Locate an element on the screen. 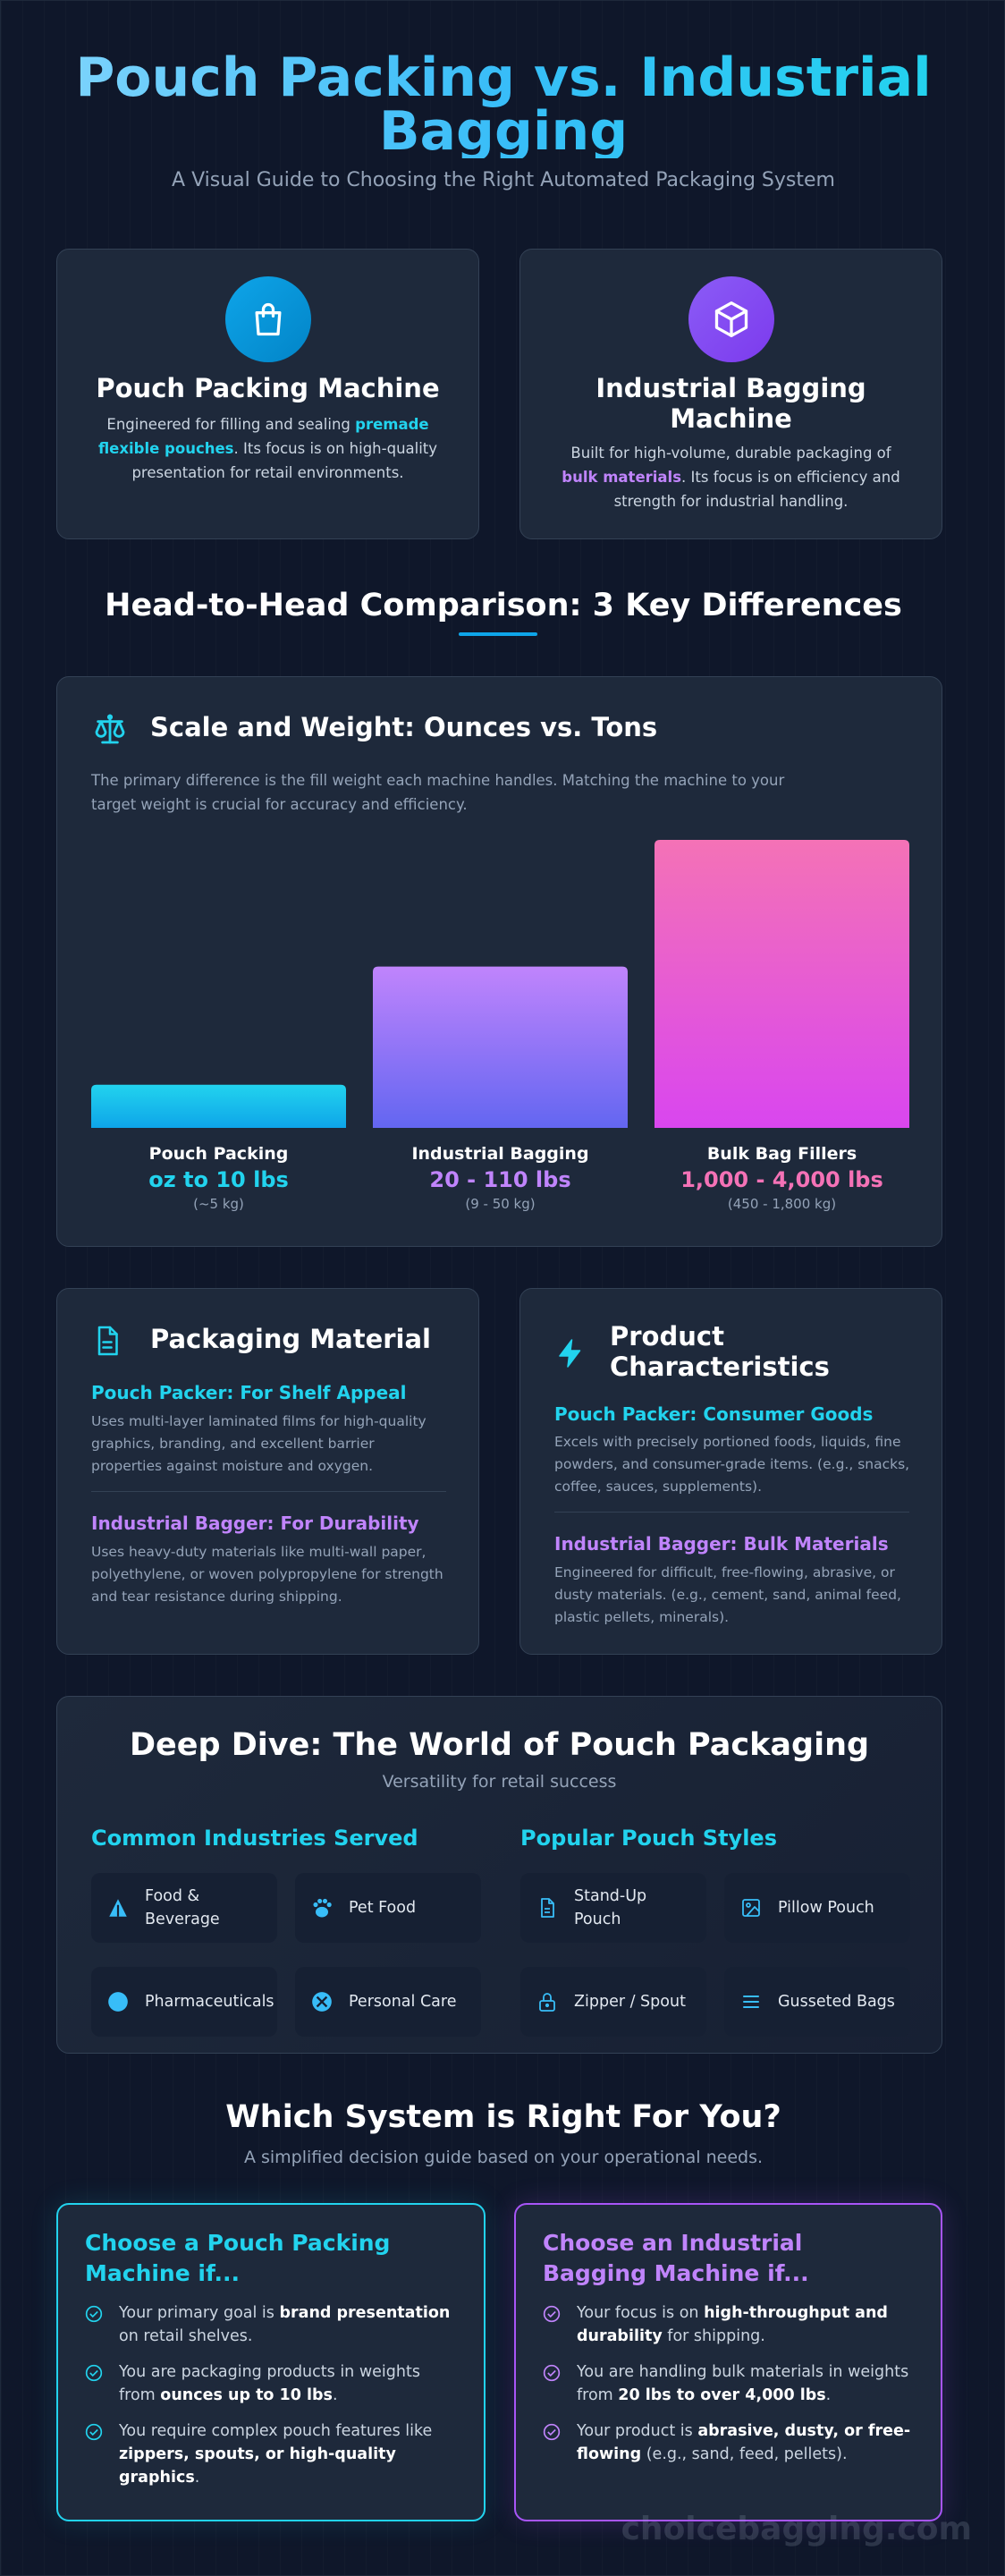 Image resolution: width=1005 pixels, height=2576 pixels. bar-label-pouch: Pouch Packing is located at coordinates (218, 1154).